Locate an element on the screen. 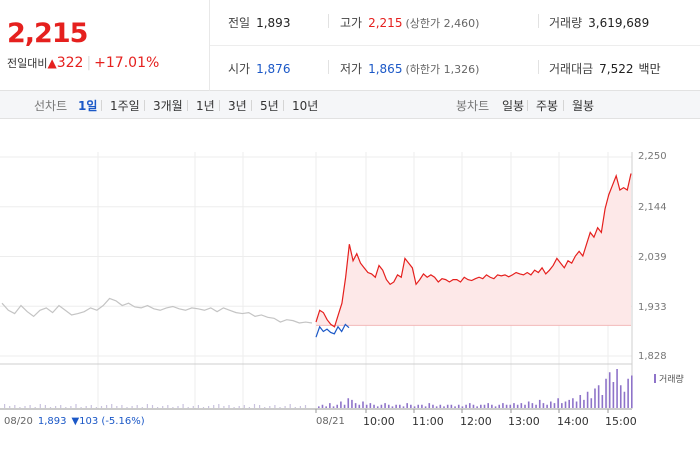  time-tick-label: 13:00 is located at coordinates (524, 421).